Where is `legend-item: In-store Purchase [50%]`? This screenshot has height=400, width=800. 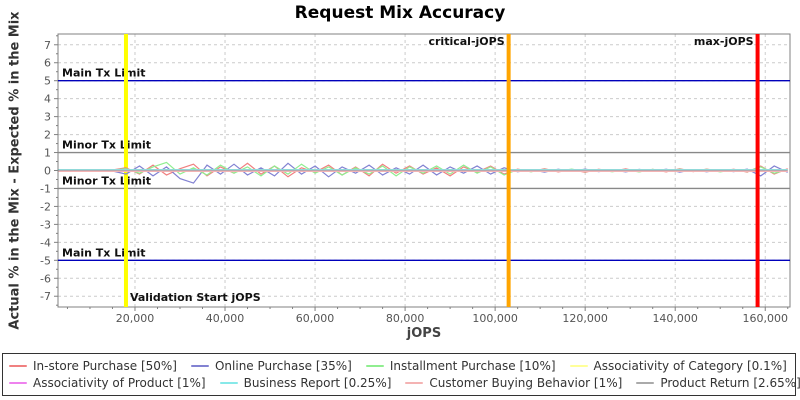 legend-item: In-store Purchase [50%] is located at coordinates (93, 366).